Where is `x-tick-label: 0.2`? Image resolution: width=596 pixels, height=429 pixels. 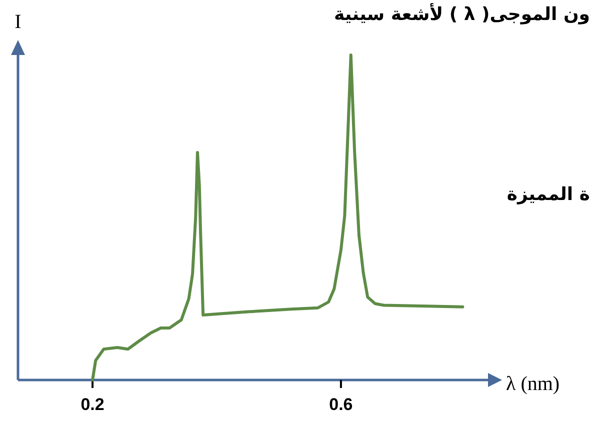
x-tick-label: 0.2 is located at coordinates (92, 404).